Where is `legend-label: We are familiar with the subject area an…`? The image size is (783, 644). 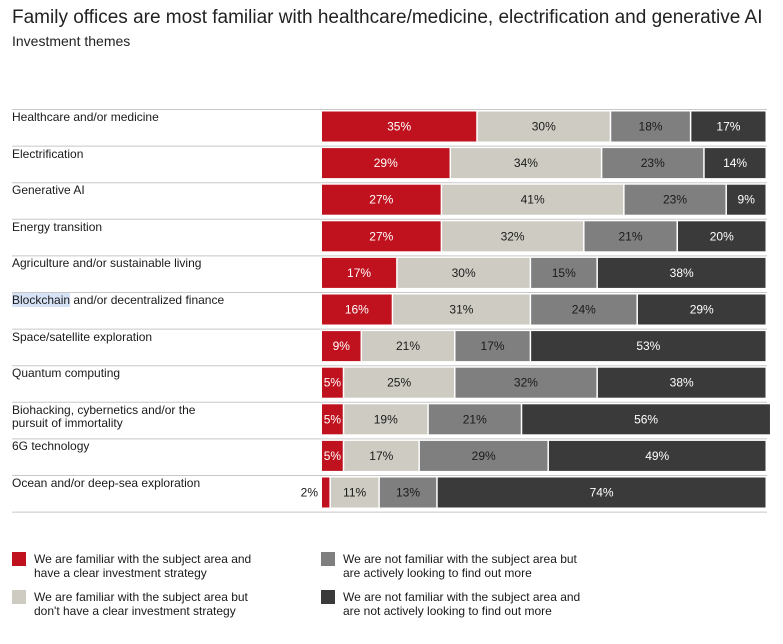
legend-label: We are familiar with the subject area an… is located at coordinates (142, 566).